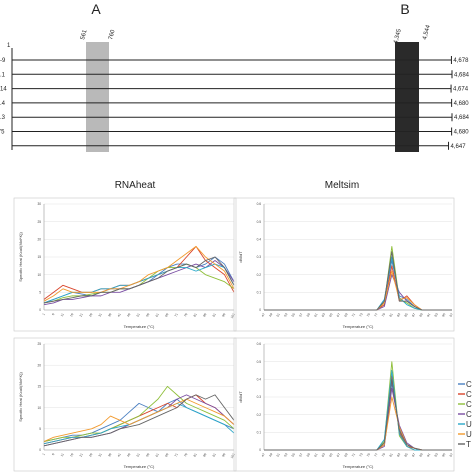  What do you see at coordinates (128, 454) in the screenshot?
I see `x-tick-label: 46` at bounding box center [128, 454].